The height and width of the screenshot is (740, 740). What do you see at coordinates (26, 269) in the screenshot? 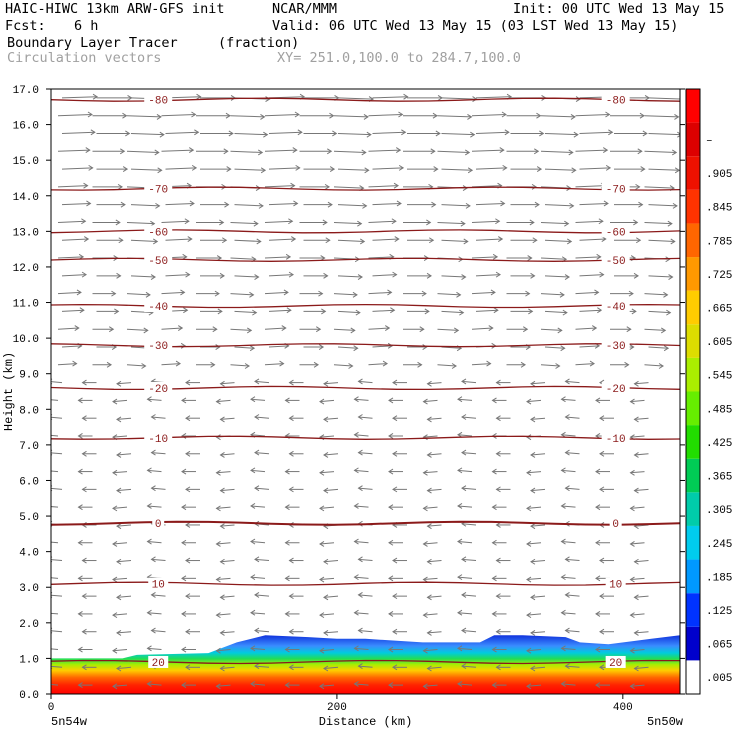
I see `y-tick-label: 12.0` at bounding box center [26, 269].